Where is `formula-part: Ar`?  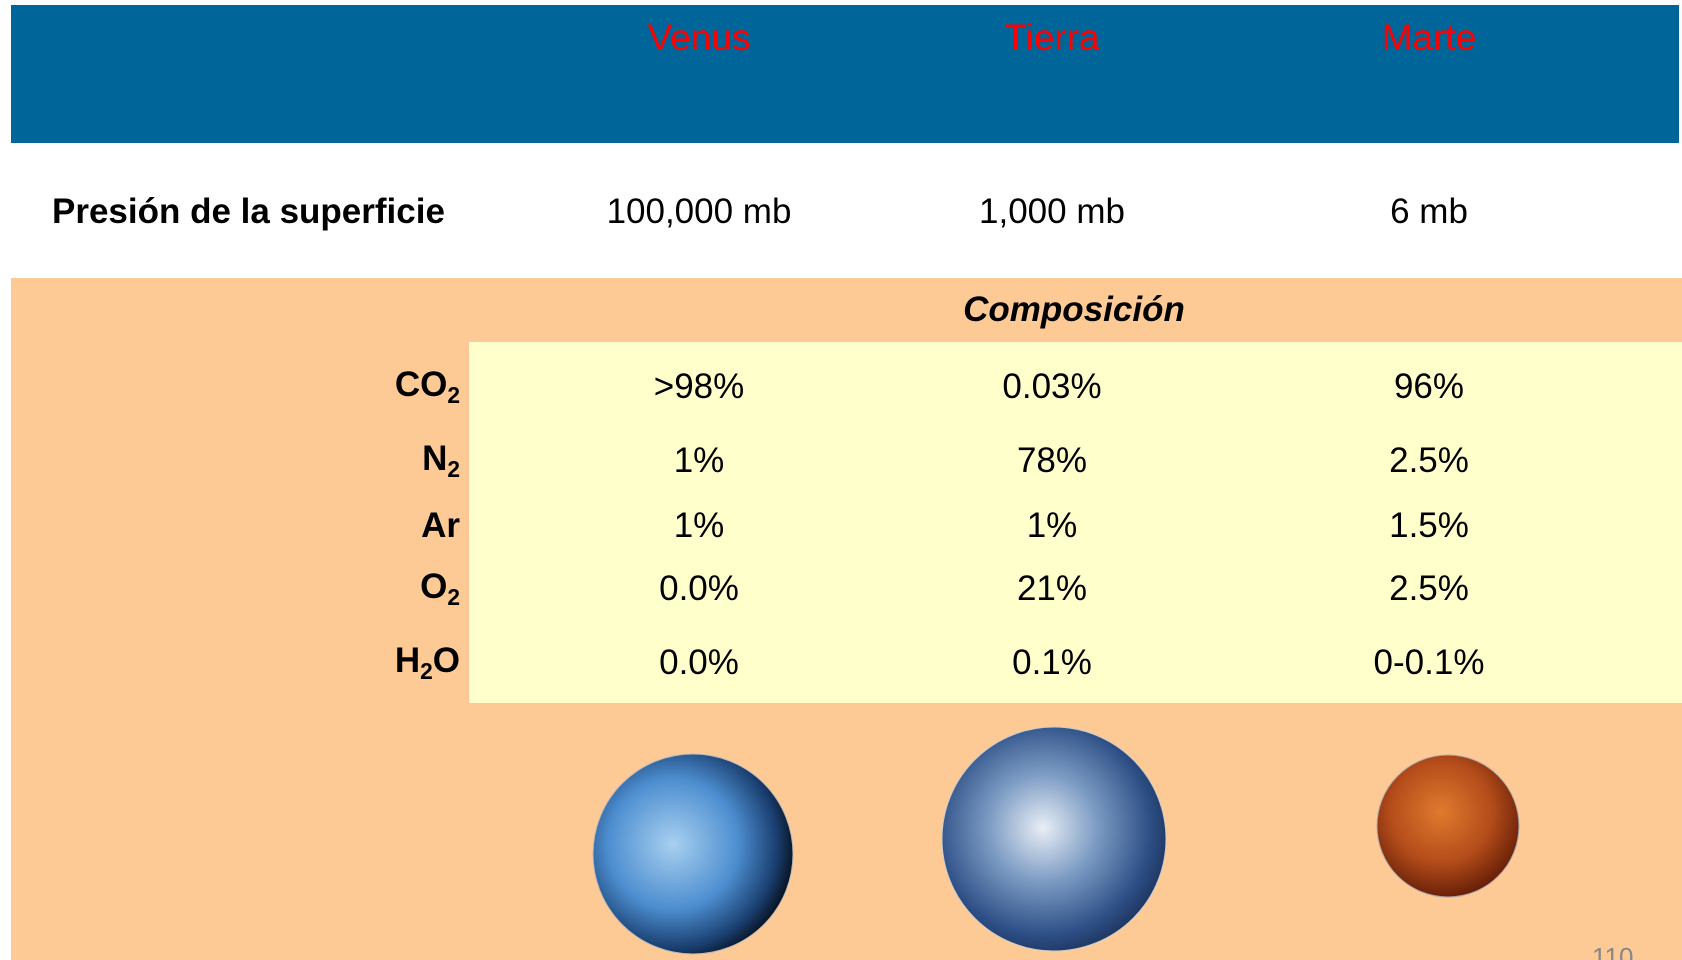
formula-part: Ar is located at coordinates (440, 525).